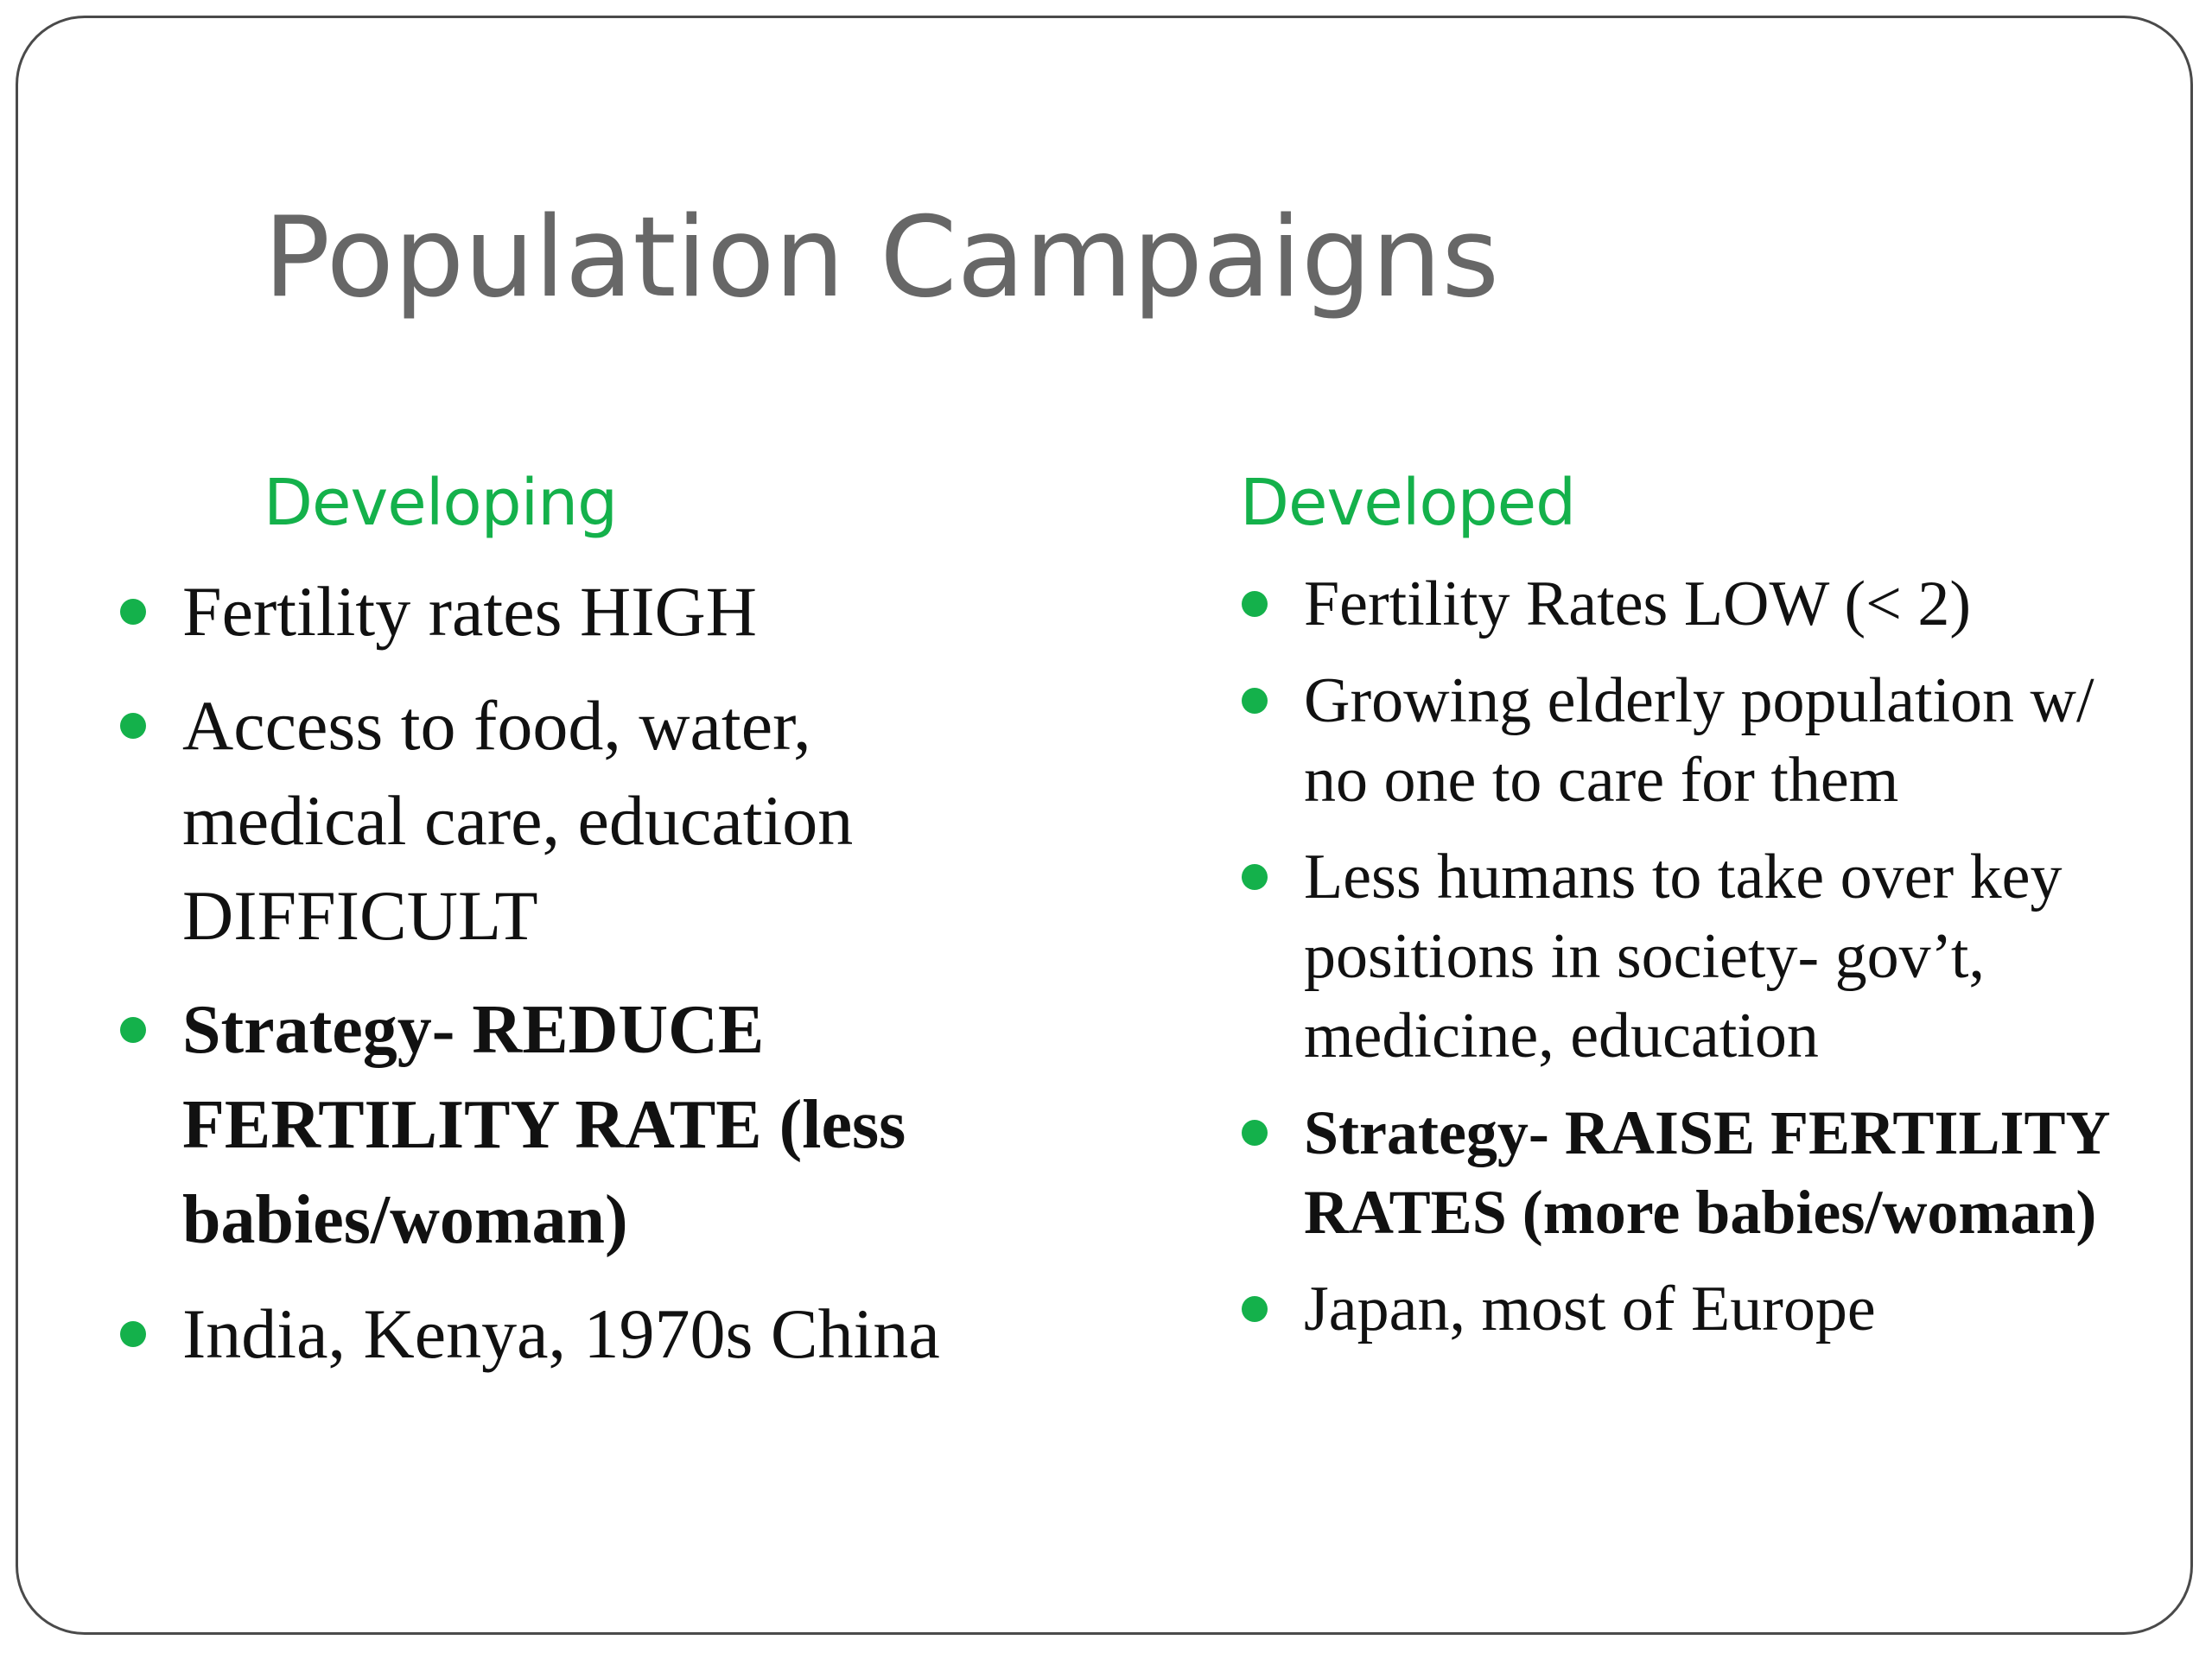  Describe the element at coordinates (881, 258) in the screenshot. I see `slide-title: Population Campaigns` at that location.